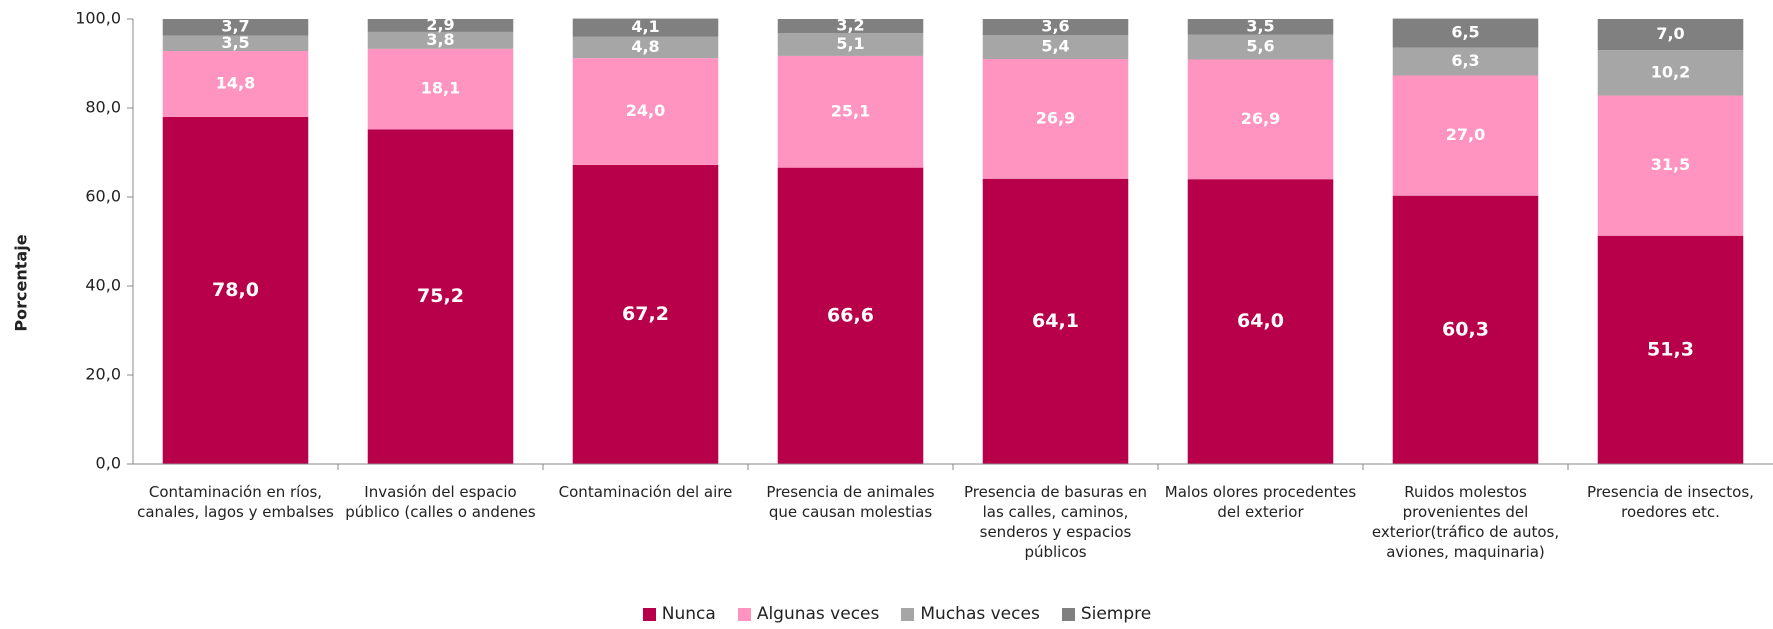  I want to click on legend-item: Siempre, so click(1106, 614).